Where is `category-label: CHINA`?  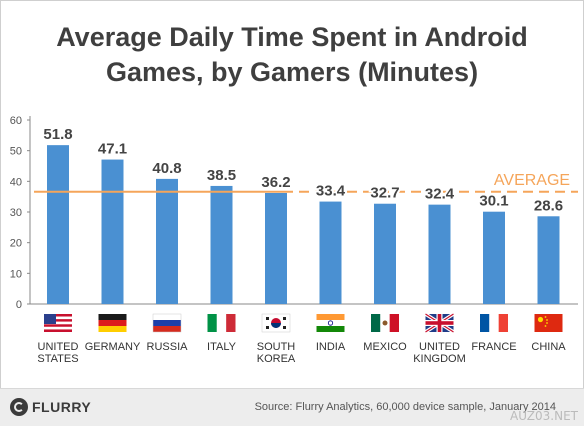
category-label: CHINA is located at coordinates (548, 347).